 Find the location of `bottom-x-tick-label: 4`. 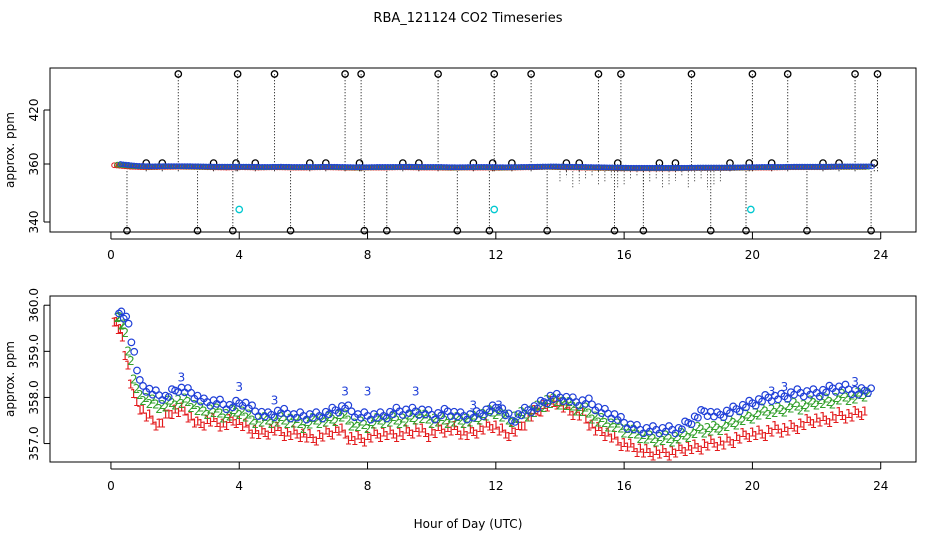

bottom-x-tick-label: 4 is located at coordinates (239, 486).